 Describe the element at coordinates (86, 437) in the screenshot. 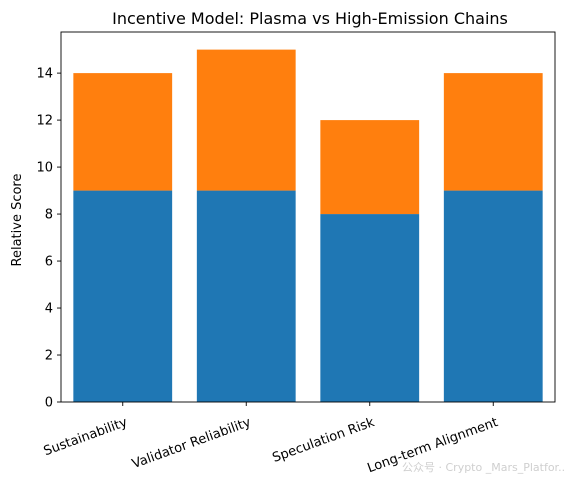

I see `x-tick-label: Sustainability` at that location.